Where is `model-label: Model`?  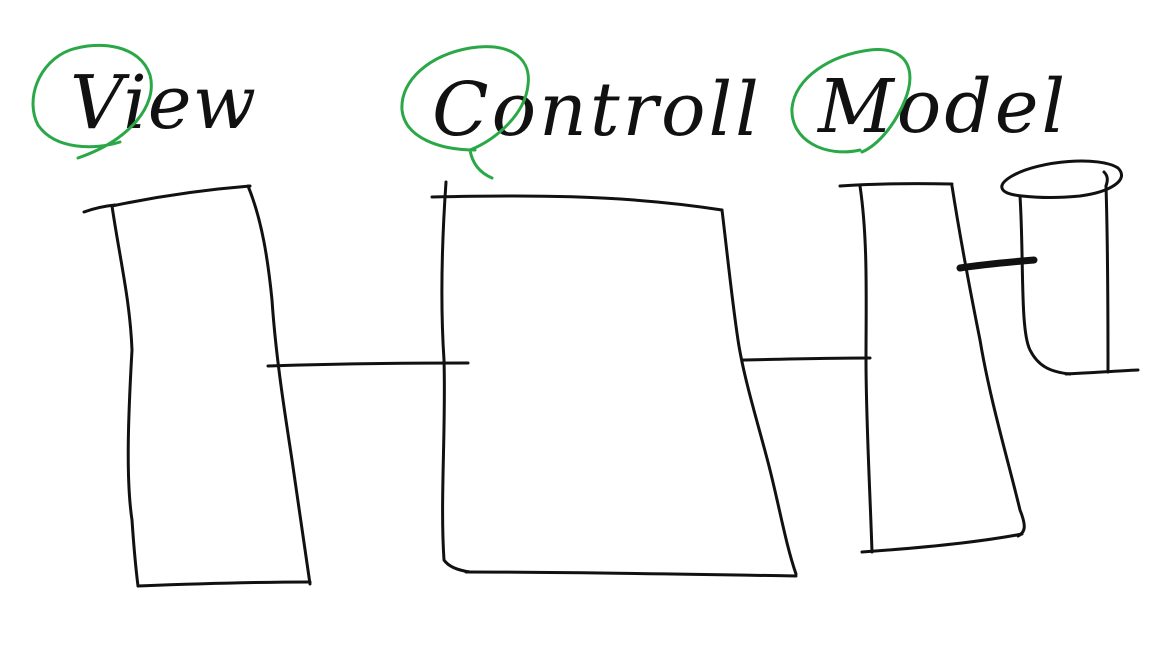 model-label: Model is located at coordinates (942, 107).